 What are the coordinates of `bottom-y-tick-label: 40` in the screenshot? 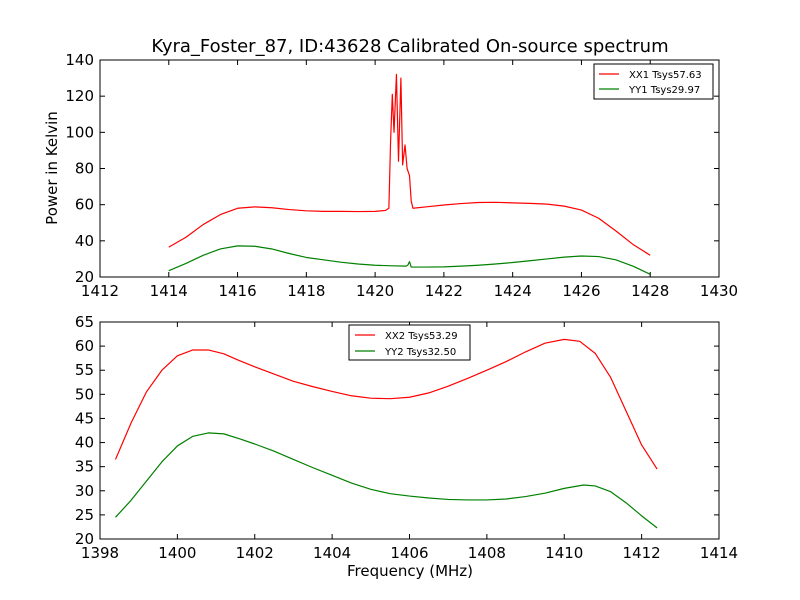 It's located at (84, 443).